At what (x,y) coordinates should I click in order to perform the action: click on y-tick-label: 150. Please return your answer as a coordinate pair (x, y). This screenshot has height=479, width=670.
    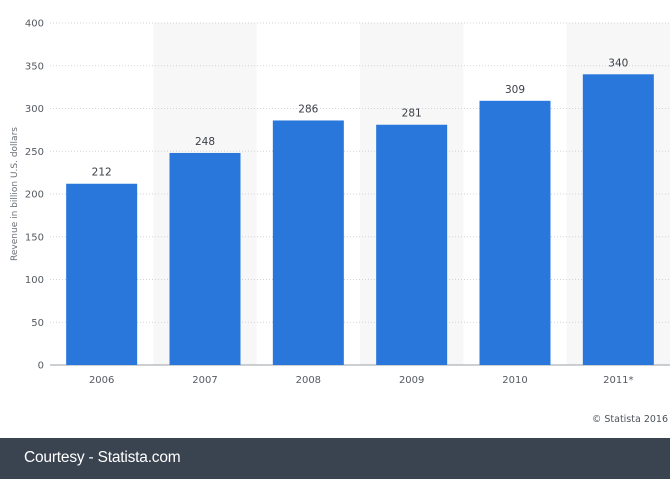
    Looking at the image, I should click on (34, 237).